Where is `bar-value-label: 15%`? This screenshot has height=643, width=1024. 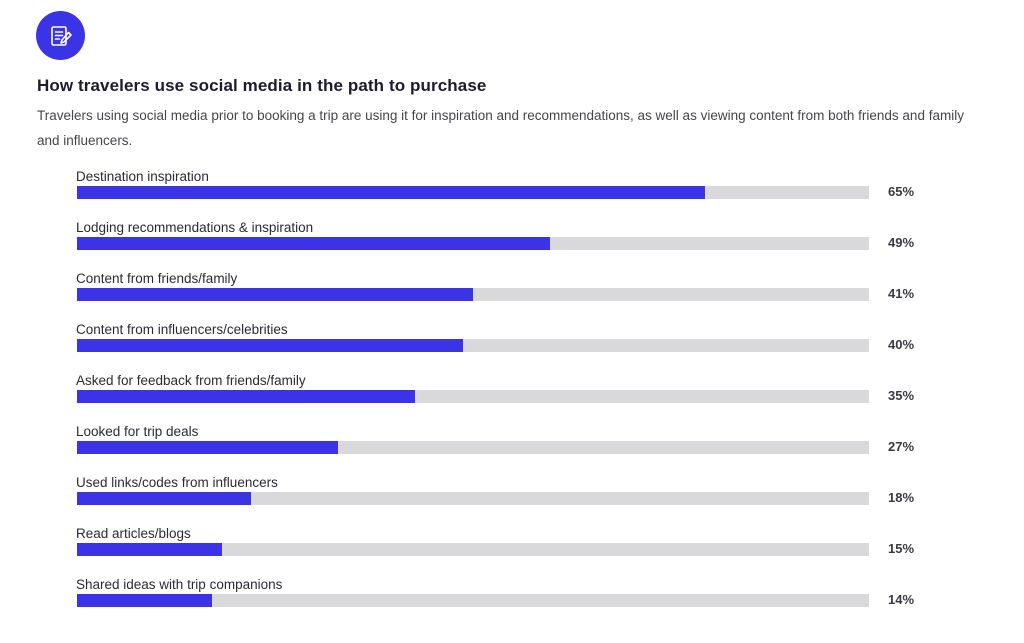 bar-value-label: 15% is located at coordinates (901, 548).